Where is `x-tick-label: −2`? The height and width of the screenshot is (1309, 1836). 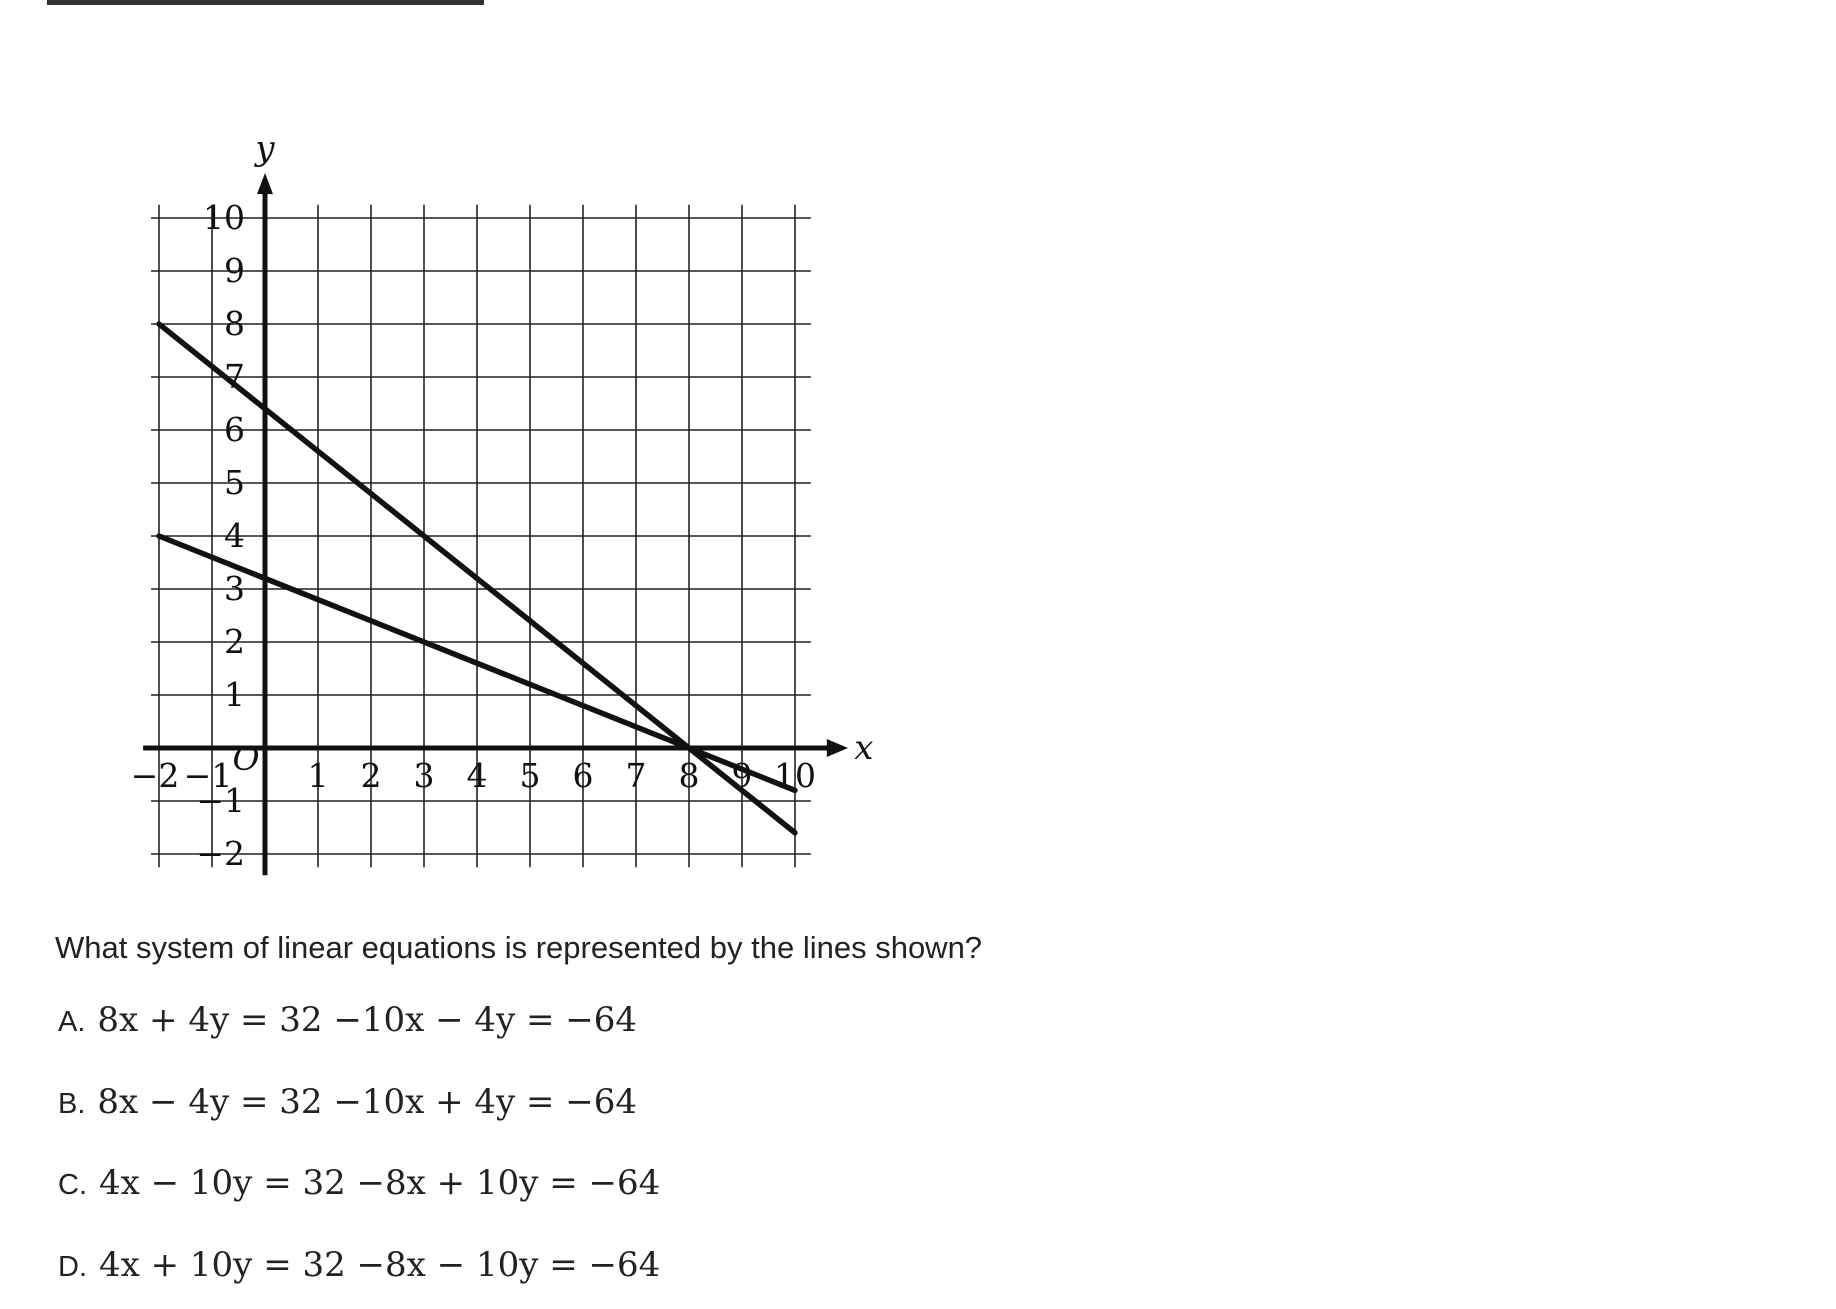 x-tick-label: −2 is located at coordinates (155, 775).